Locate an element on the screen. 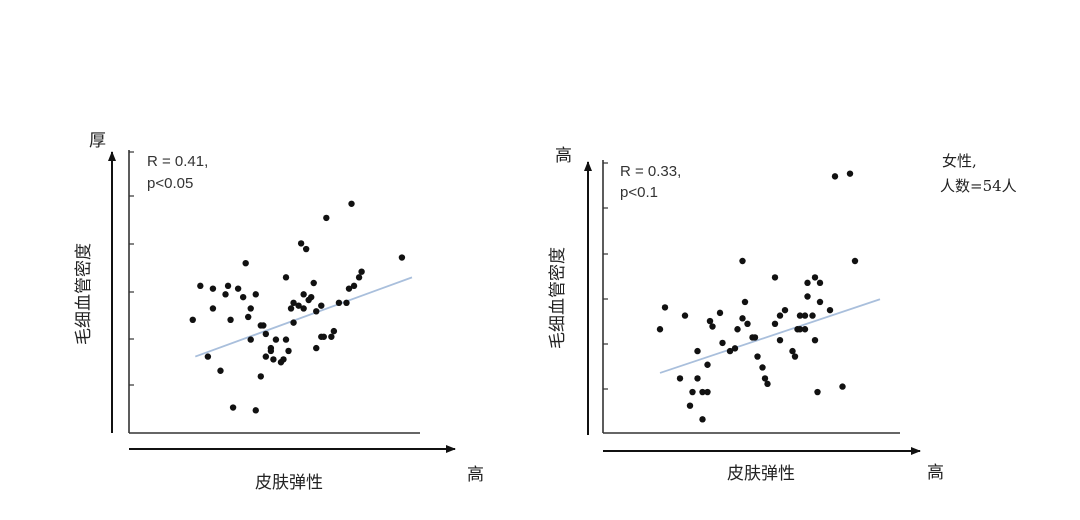  trend-line-group is located at coordinates (770, 336).